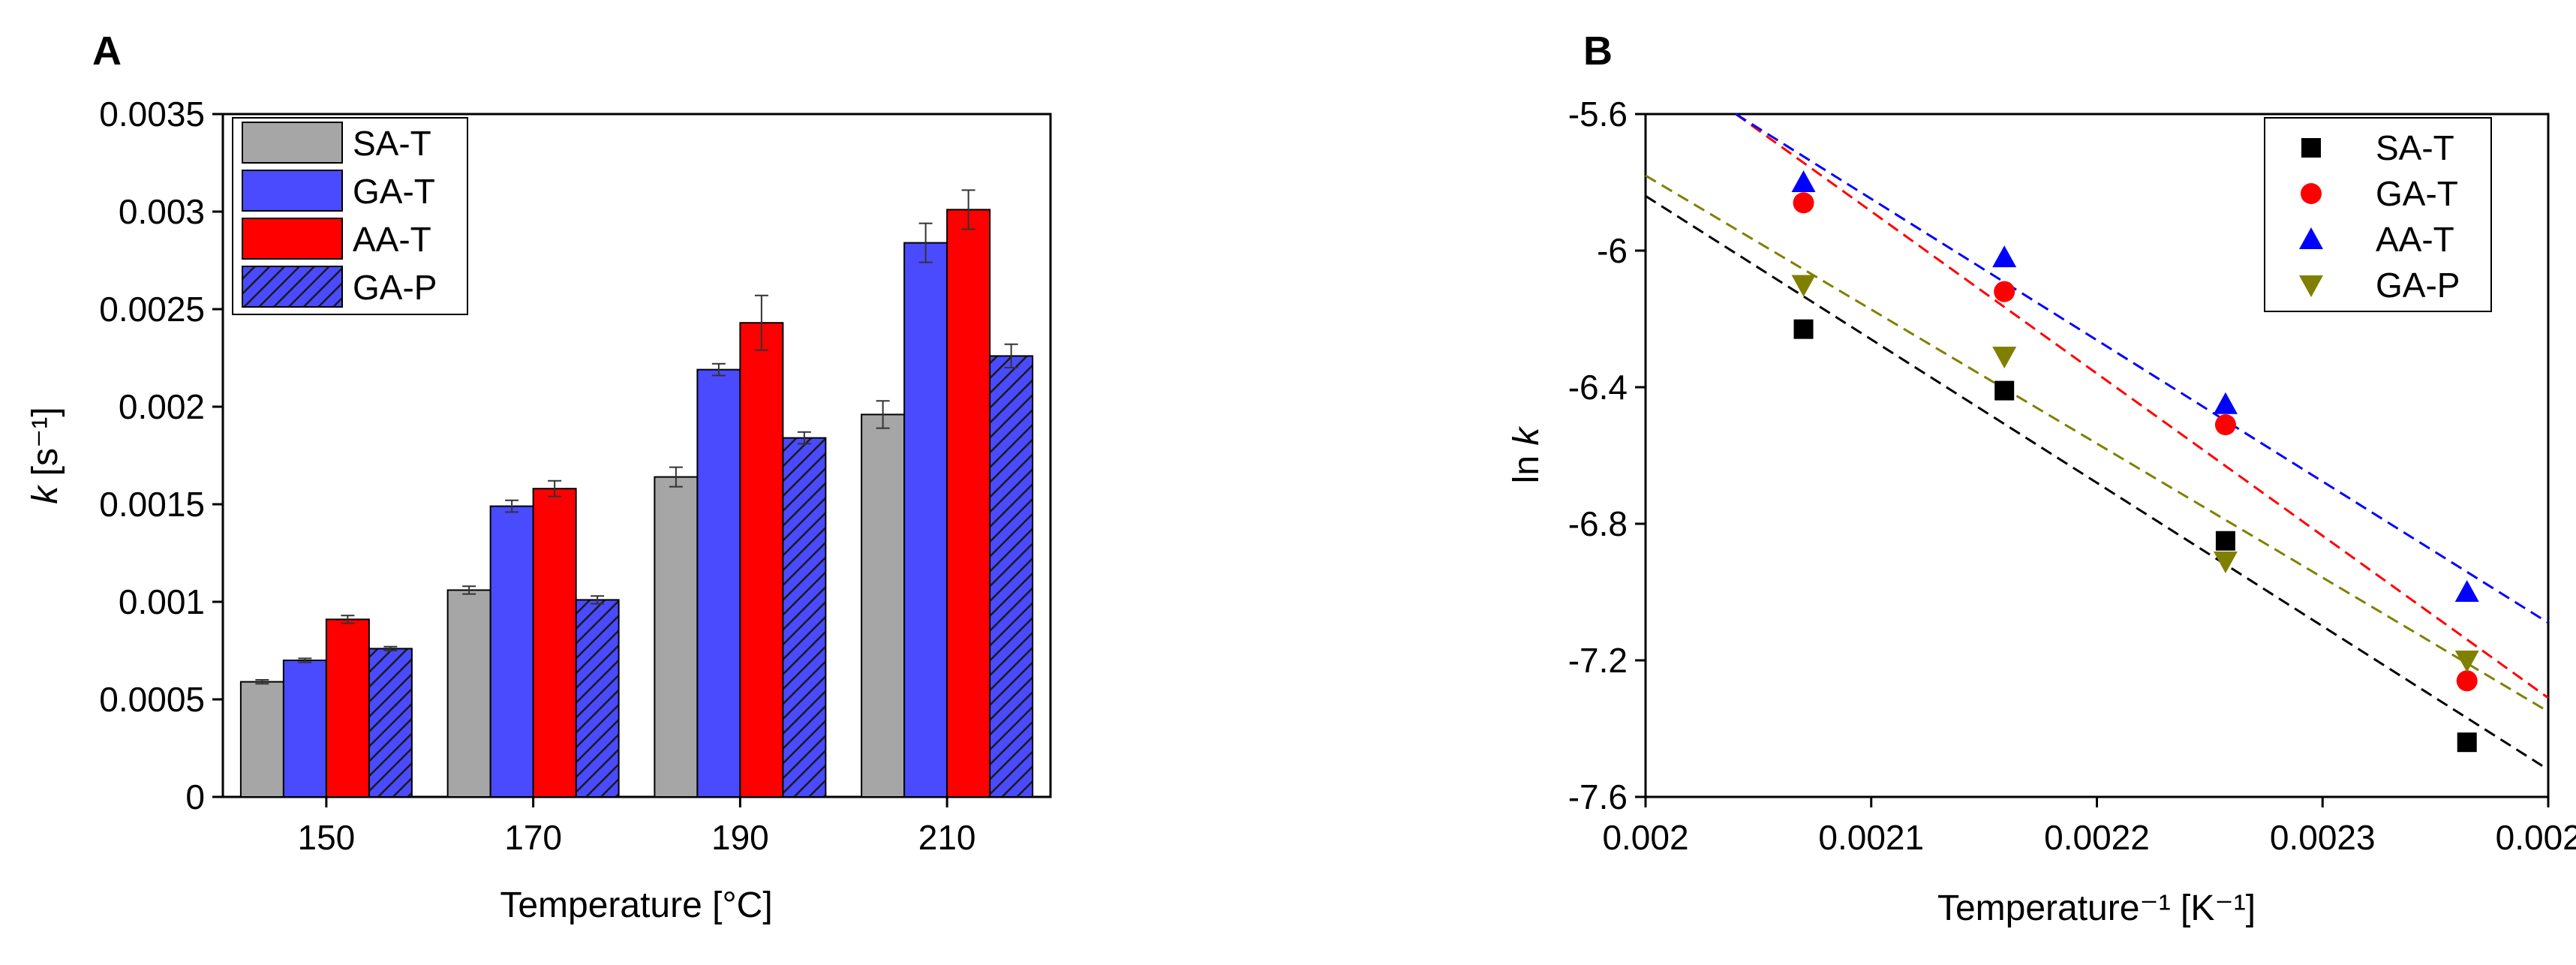 The width and height of the screenshot is (2576, 965). What do you see at coordinates (350, 216) in the screenshot?
I see `panel-a-legend: SA-T GA-T AA-T GA-P` at bounding box center [350, 216].